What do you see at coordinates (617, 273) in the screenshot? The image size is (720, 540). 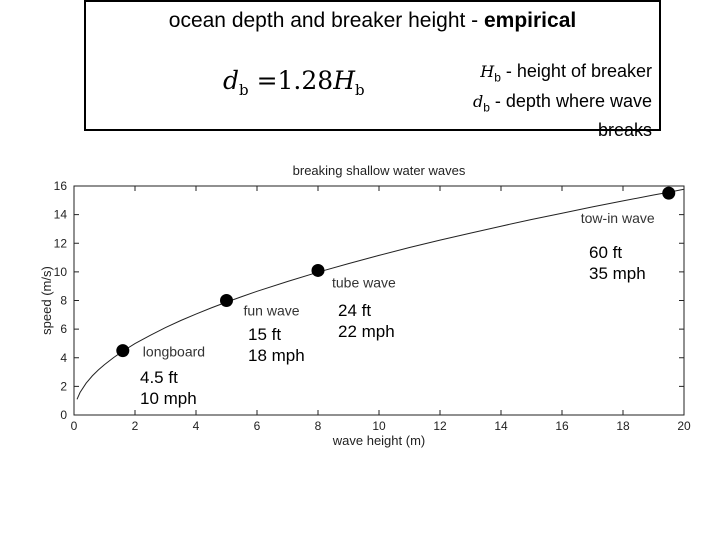 I see `annotation-line: 35 mph` at bounding box center [617, 273].